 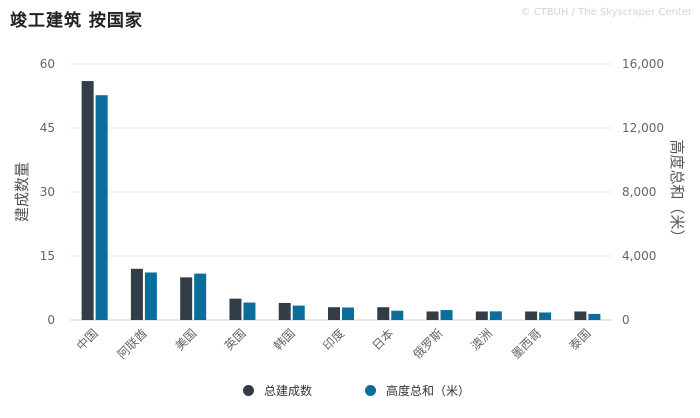 What do you see at coordinates (639, 192) in the screenshot?
I see `right-tick-label: 8,000` at bounding box center [639, 192].